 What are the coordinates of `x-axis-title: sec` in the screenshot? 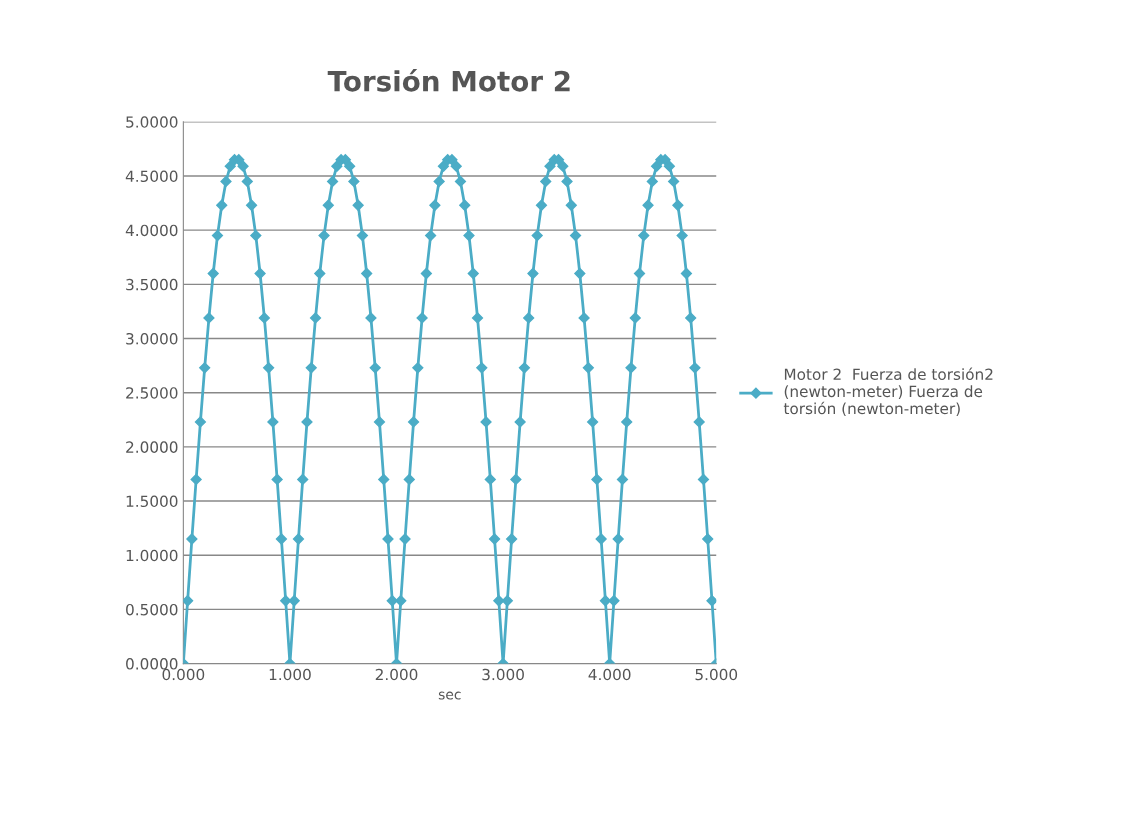 It's located at (449, 695).